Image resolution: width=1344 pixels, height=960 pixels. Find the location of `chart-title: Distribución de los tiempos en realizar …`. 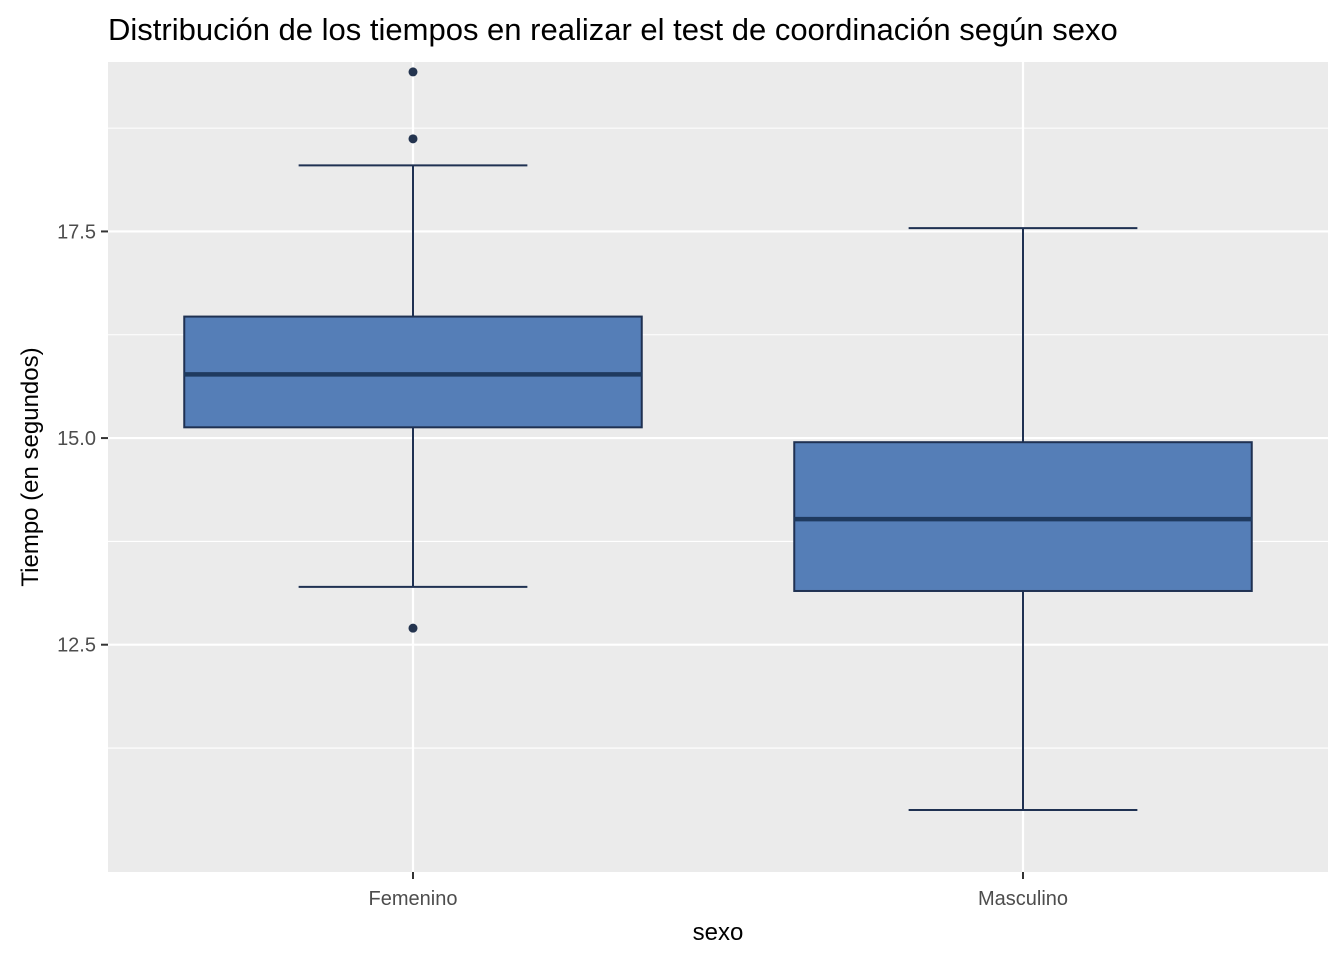

chart-title: Distribución de los tiempos en realizar … is located at coordinates (613, 29).